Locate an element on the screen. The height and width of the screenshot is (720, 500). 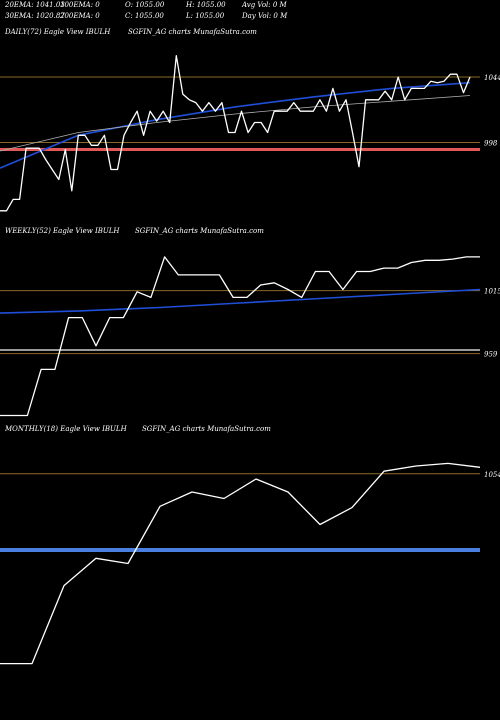
monthly-y-labels: 1054 is located at coordinates (492, 475).